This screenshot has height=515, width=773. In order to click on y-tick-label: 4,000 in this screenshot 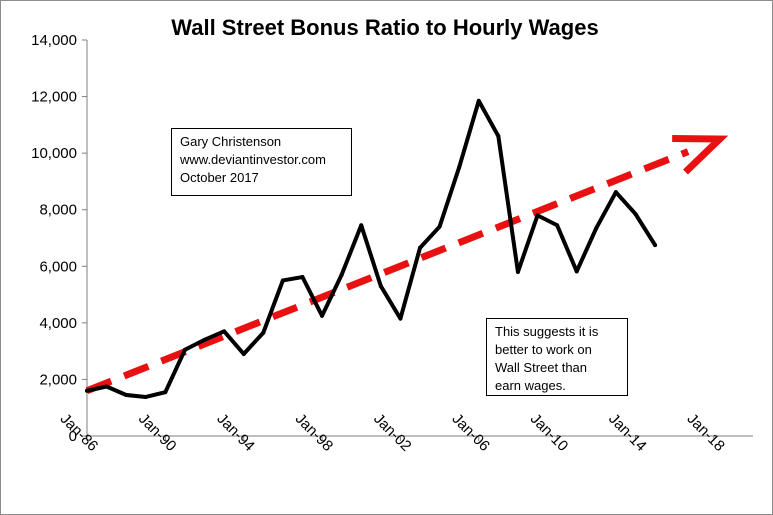, I will do `click(58, 323)`.